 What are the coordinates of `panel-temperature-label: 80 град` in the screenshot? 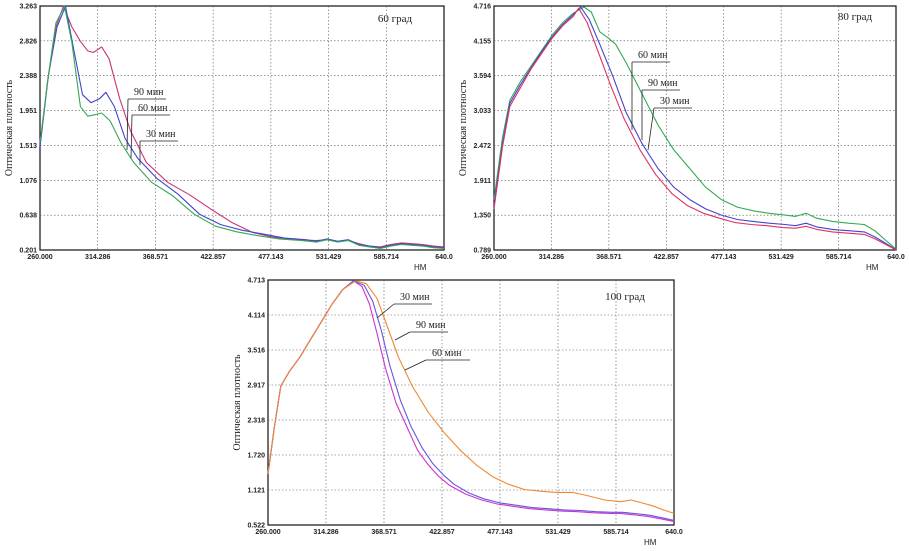 It's located at (855, 17).